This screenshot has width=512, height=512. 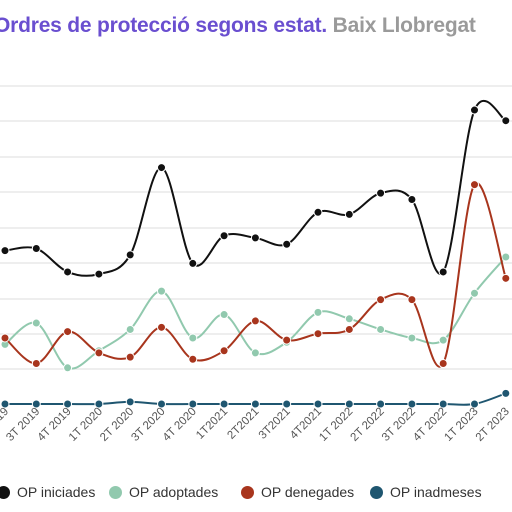 What do you see at coordinates (55, 425) in the screenshot?
I see `x-tick-label: 4T 2019` at bounding box center [55, 425].